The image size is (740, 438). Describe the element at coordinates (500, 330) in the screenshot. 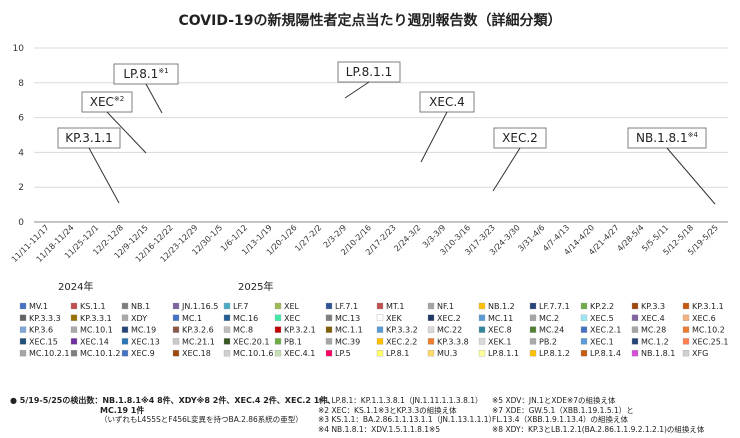

I see `legend-label: XEC.8` at that location.